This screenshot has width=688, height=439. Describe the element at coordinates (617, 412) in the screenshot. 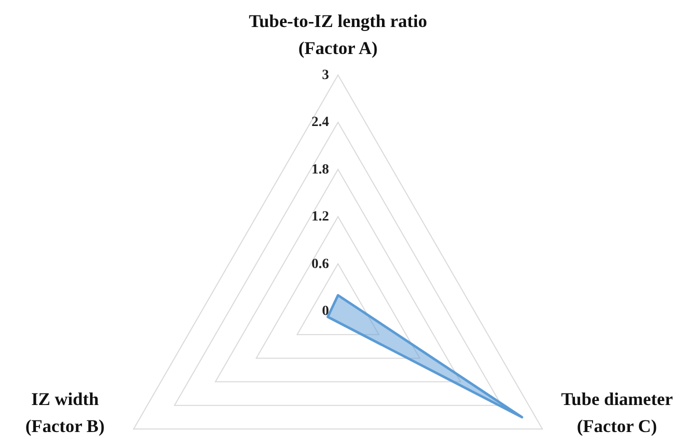

I see `spoke-label: Tube diameter (Factor C)` at that location.